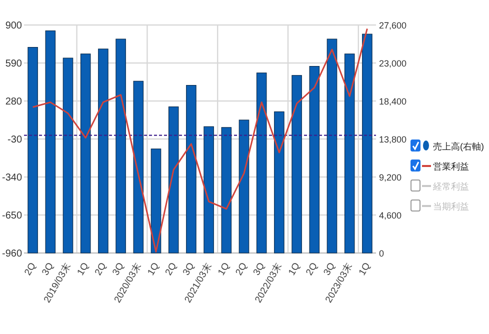 Image resolution: width=489 pixels, height=334 pixels. What do you see at coordinates (390, 215) in the screenshot?
I see `y2-tick-label: 4,600` at bounding box center [390, 215].